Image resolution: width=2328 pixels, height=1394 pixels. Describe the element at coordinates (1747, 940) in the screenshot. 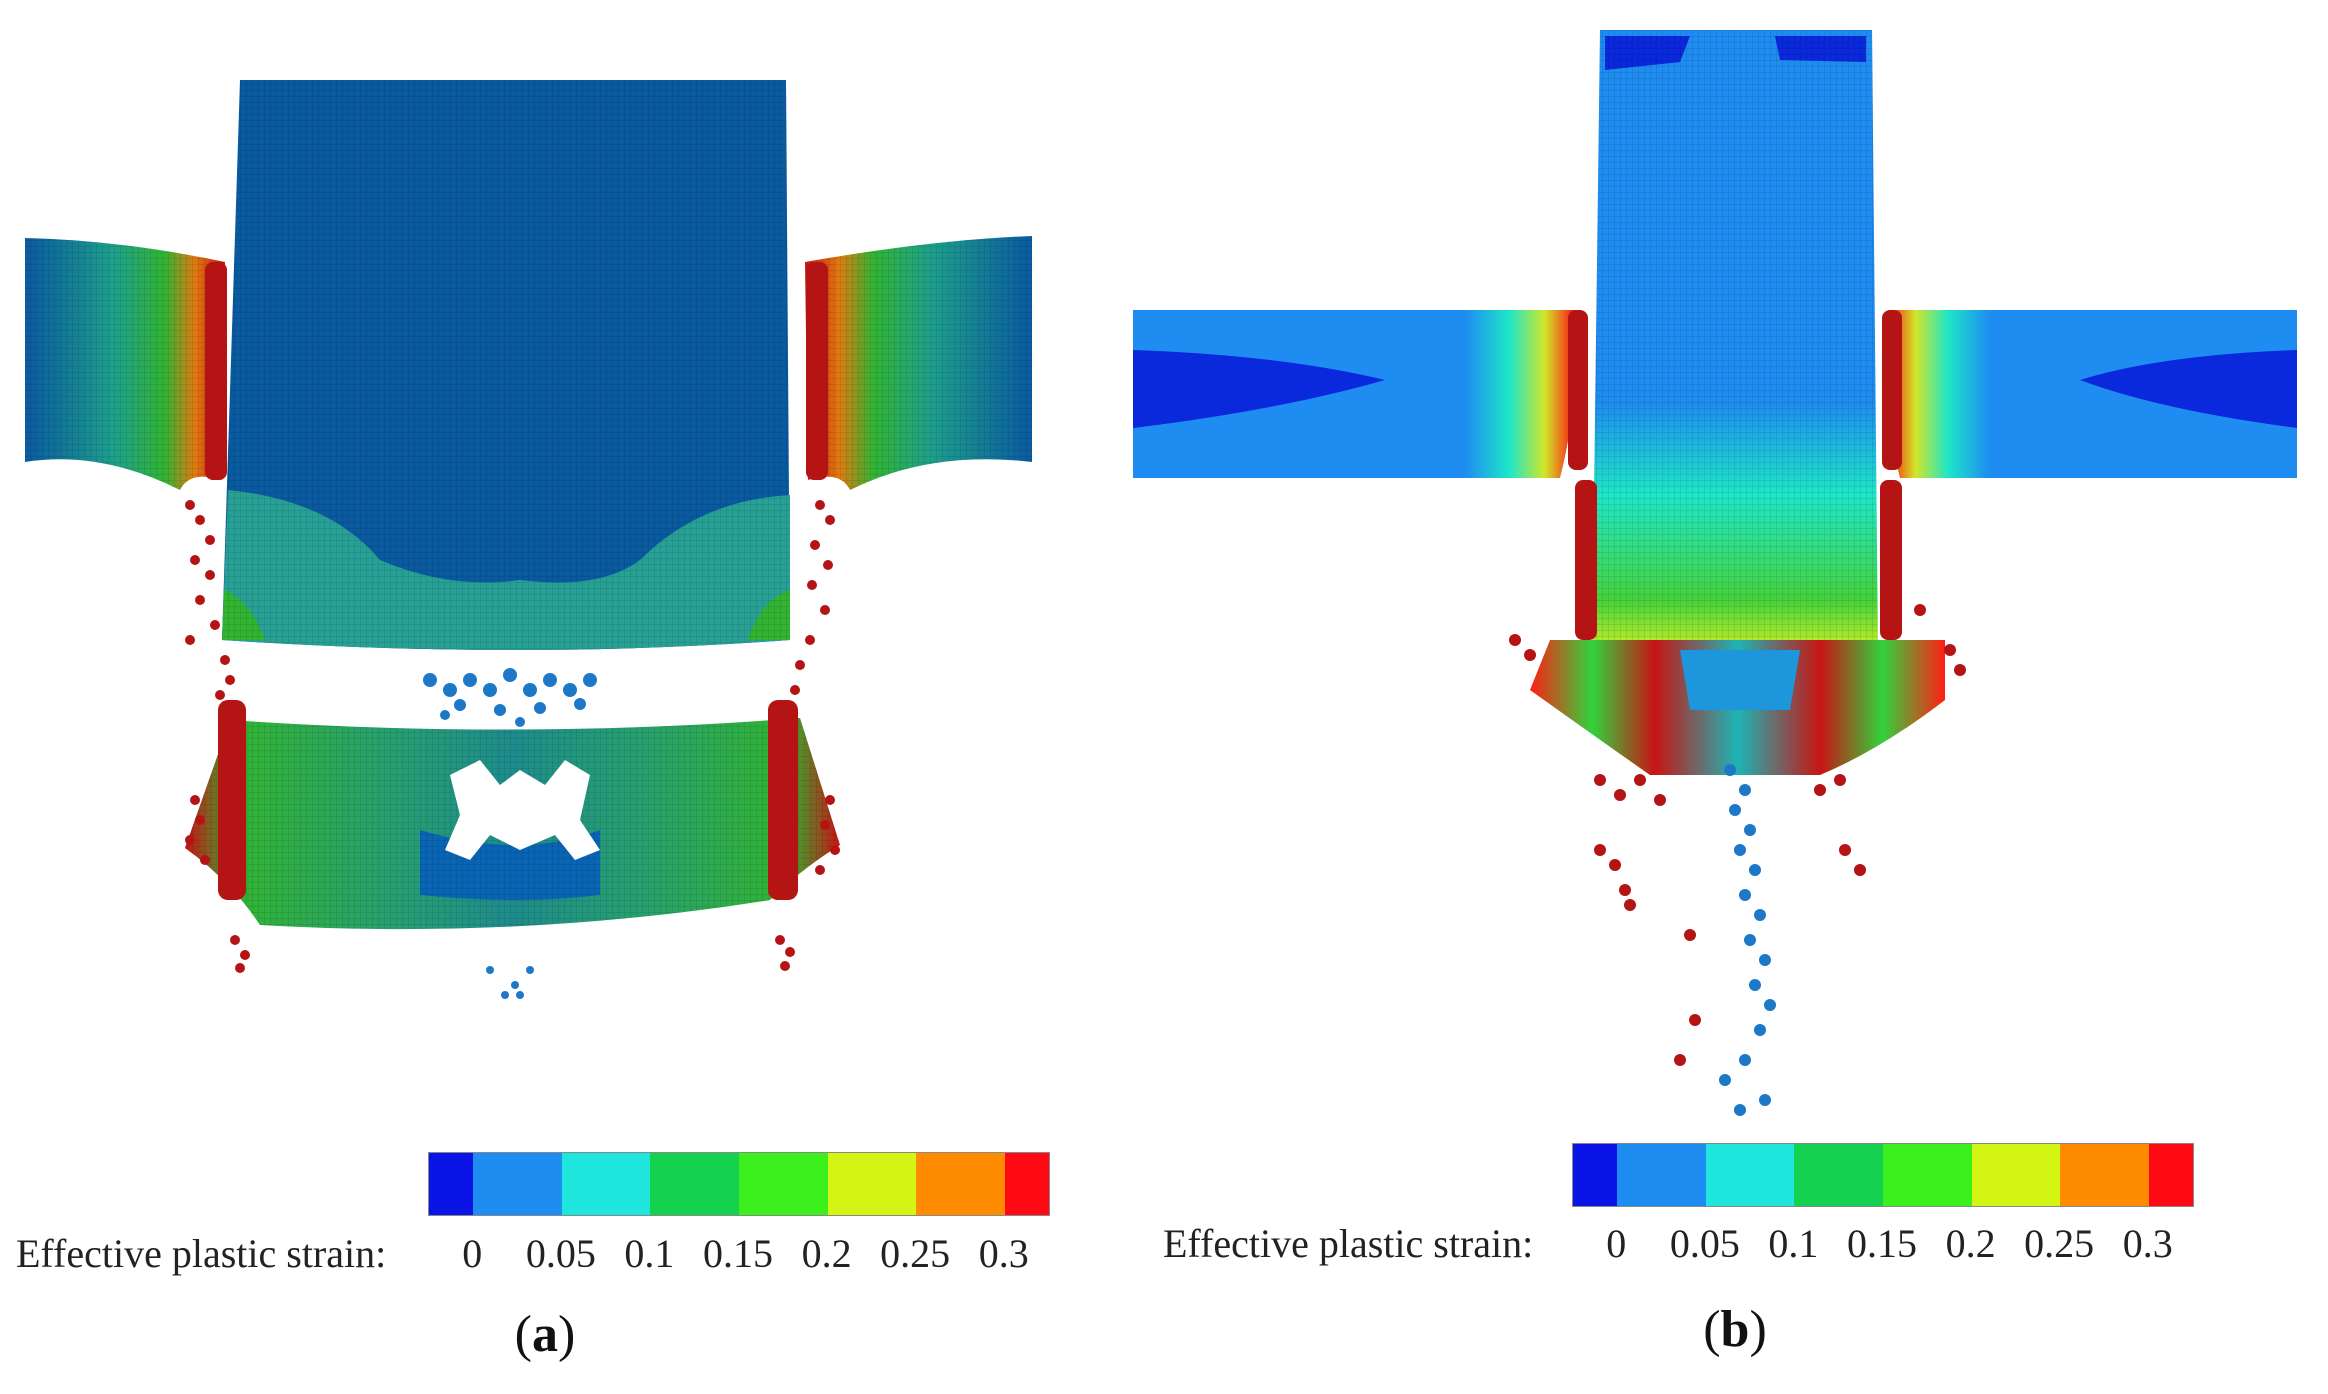

I see `fragments-b` at that location.